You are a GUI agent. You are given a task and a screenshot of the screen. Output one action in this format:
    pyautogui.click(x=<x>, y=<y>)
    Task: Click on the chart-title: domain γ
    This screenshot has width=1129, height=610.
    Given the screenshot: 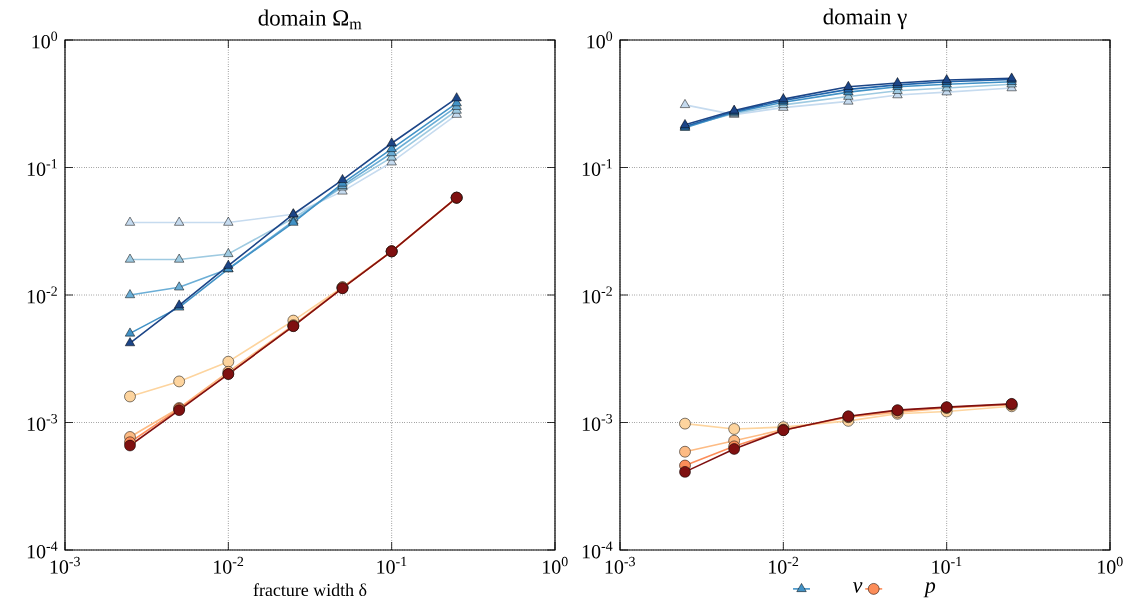 What is the action you would take?
    pyautogui.click(x=865, y=19)
    